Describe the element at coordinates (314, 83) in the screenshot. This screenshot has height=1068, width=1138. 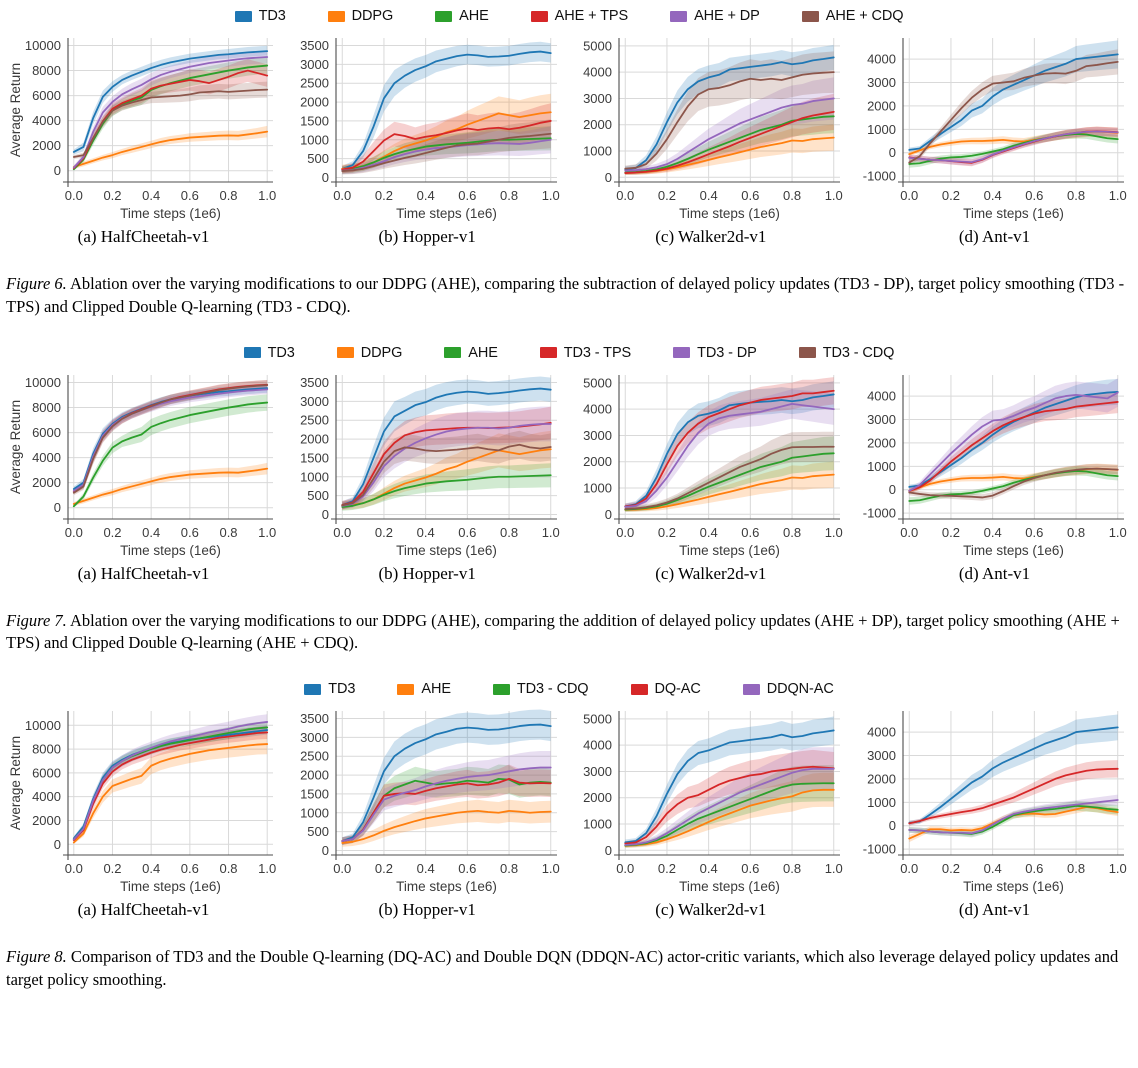
I see `y-tick-label: 2500` at that location.